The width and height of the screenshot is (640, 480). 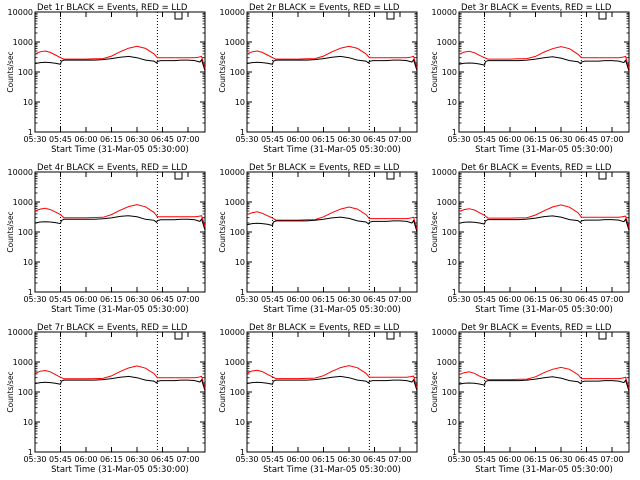 What do you see at coordinates (536, 8) in the screenshot?
I see `panel-title: Det 3r BLACK = Events, RED = LLD` at bounding box center [536, 8].